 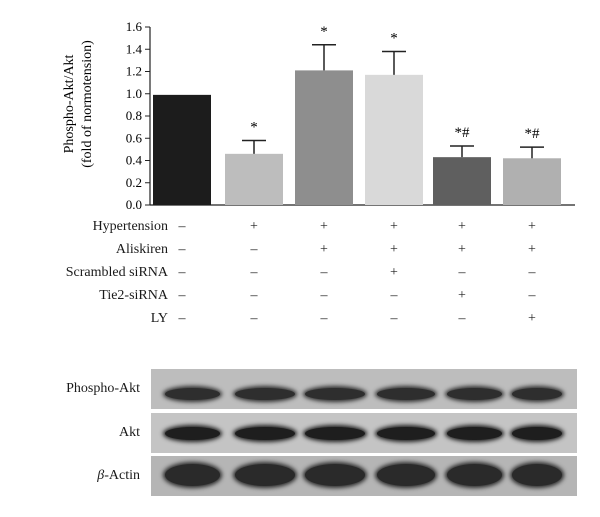 I want to click on blot-label-text: -Actin, so click(x=122, y=475).